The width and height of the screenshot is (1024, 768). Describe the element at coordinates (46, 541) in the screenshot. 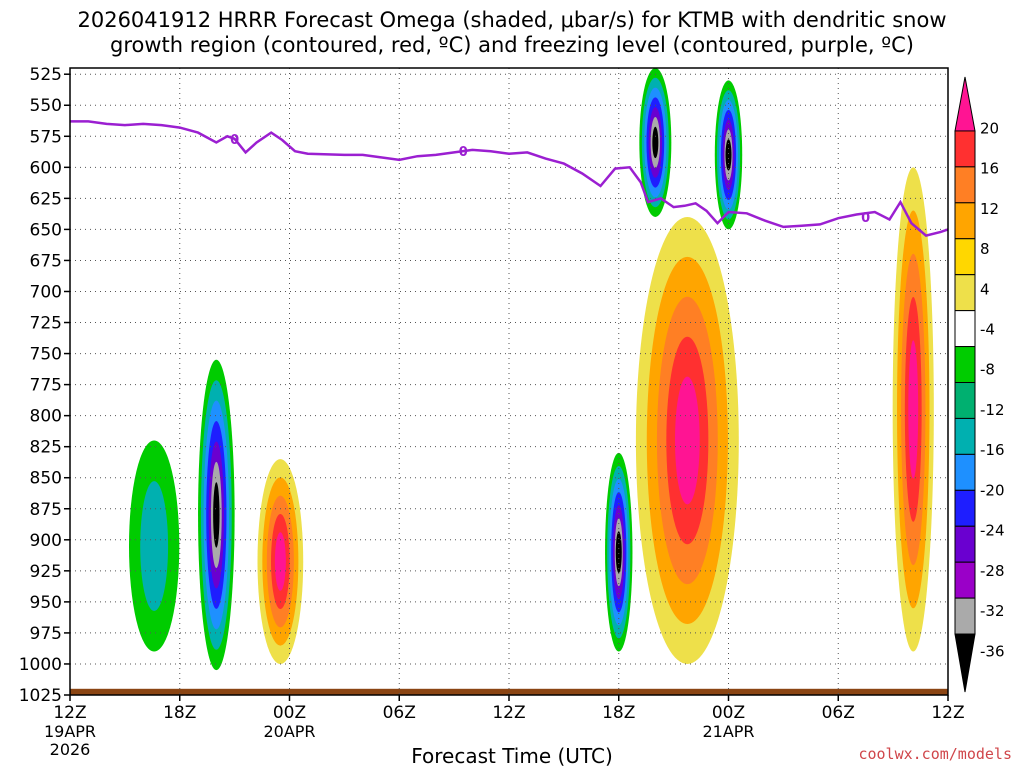

I see `y-tick-label-900: 900` at that location.